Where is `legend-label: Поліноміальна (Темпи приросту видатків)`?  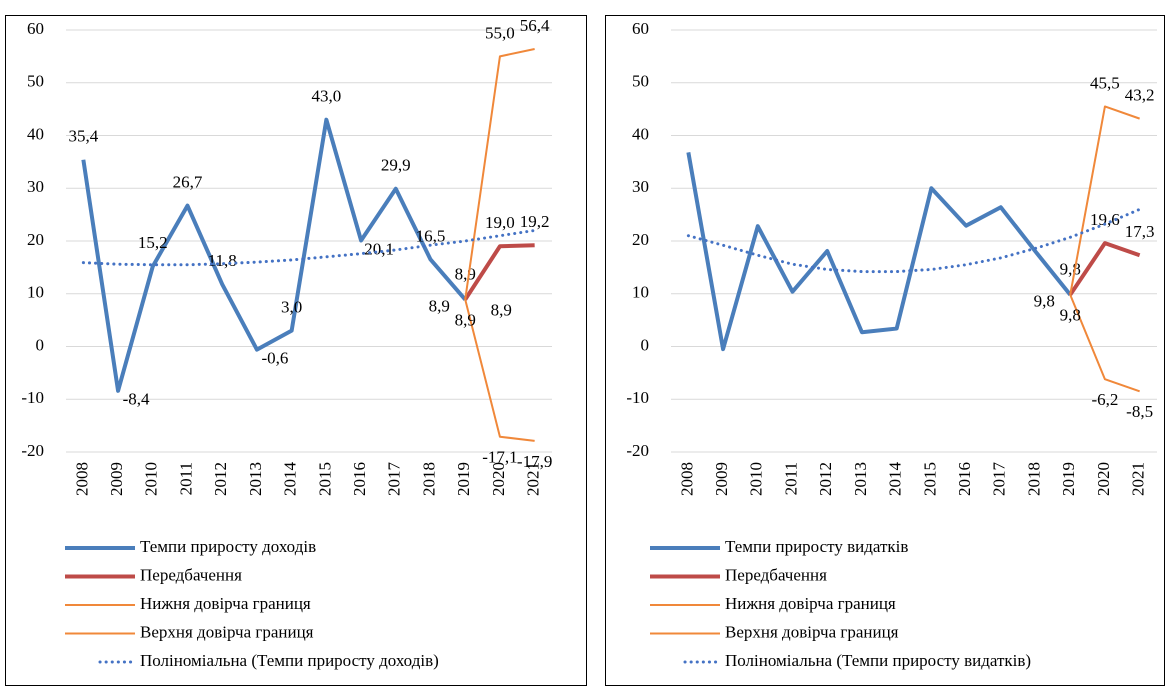 legend-label: Поліноміальна (Темпи приросту видатків) is located at coordinates (878, 660).